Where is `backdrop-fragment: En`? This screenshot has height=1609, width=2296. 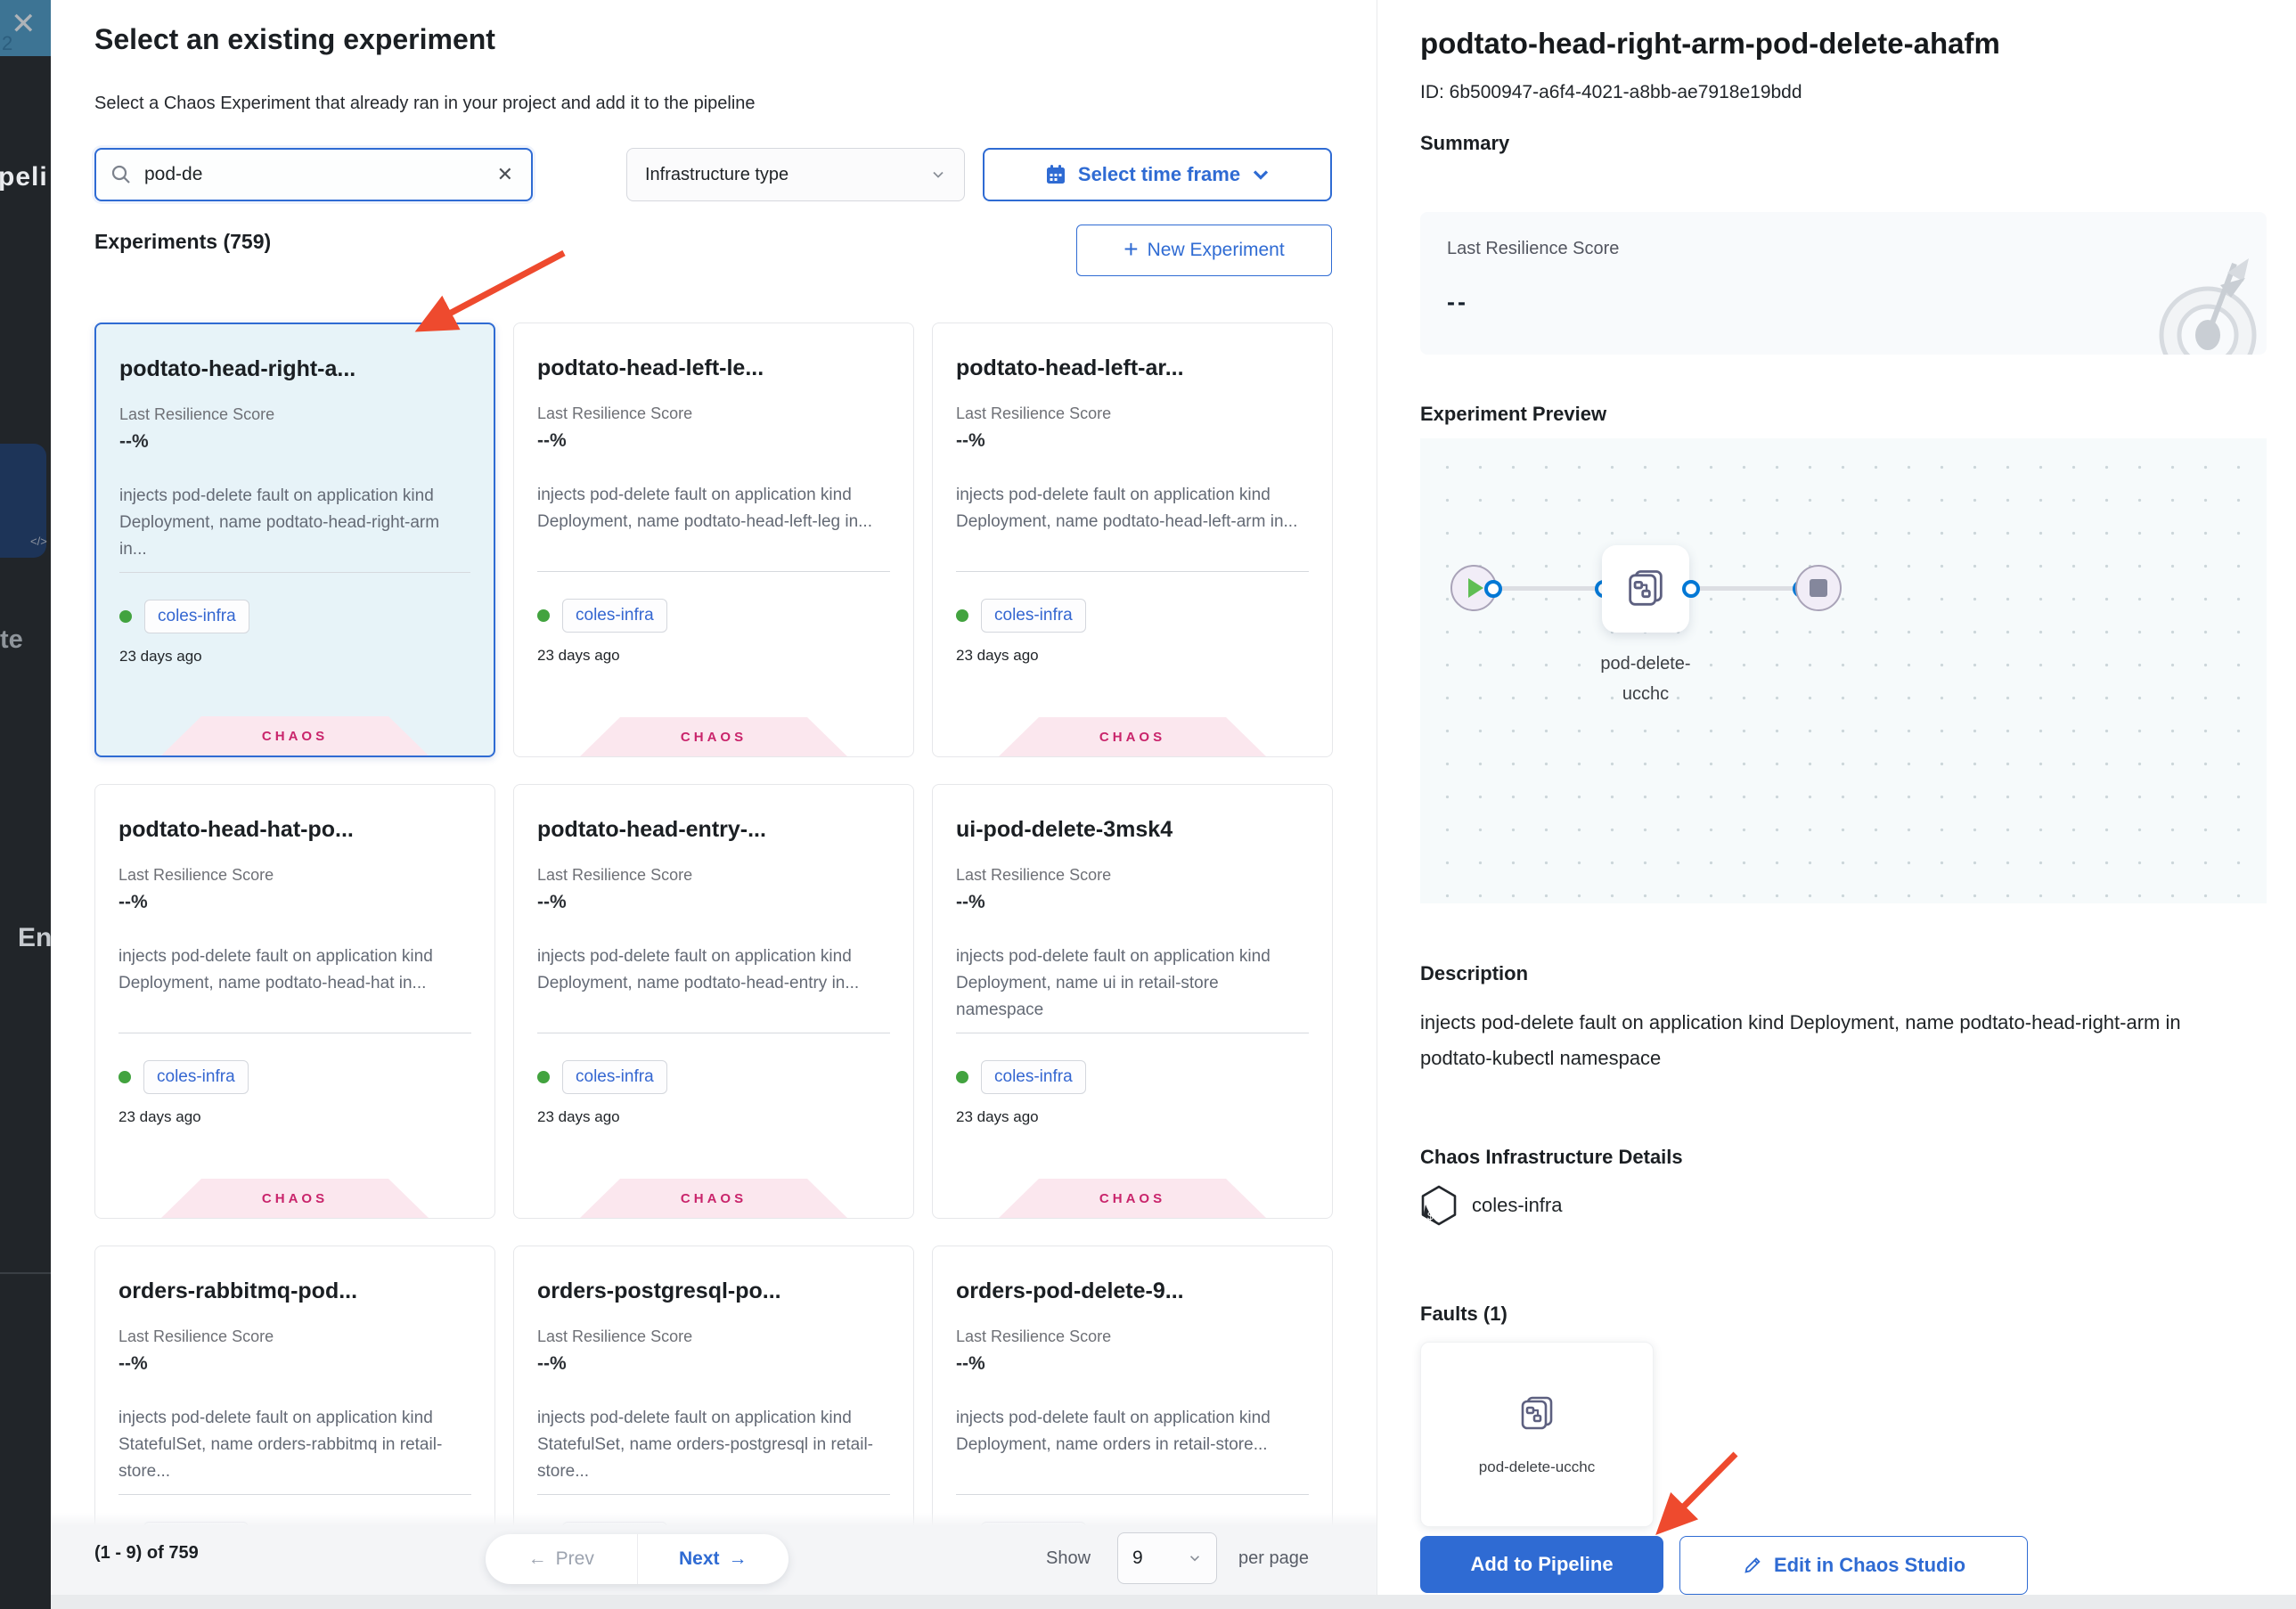 backdrop-fragment: En is located at coordinates (34, 937).